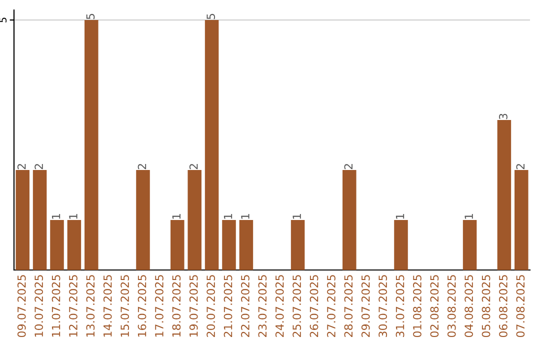  What do you see at coordinates (142, 306) in the screenshot?
I see `x-tick-label: 16.07.2025` at bounding box center [142, 306].